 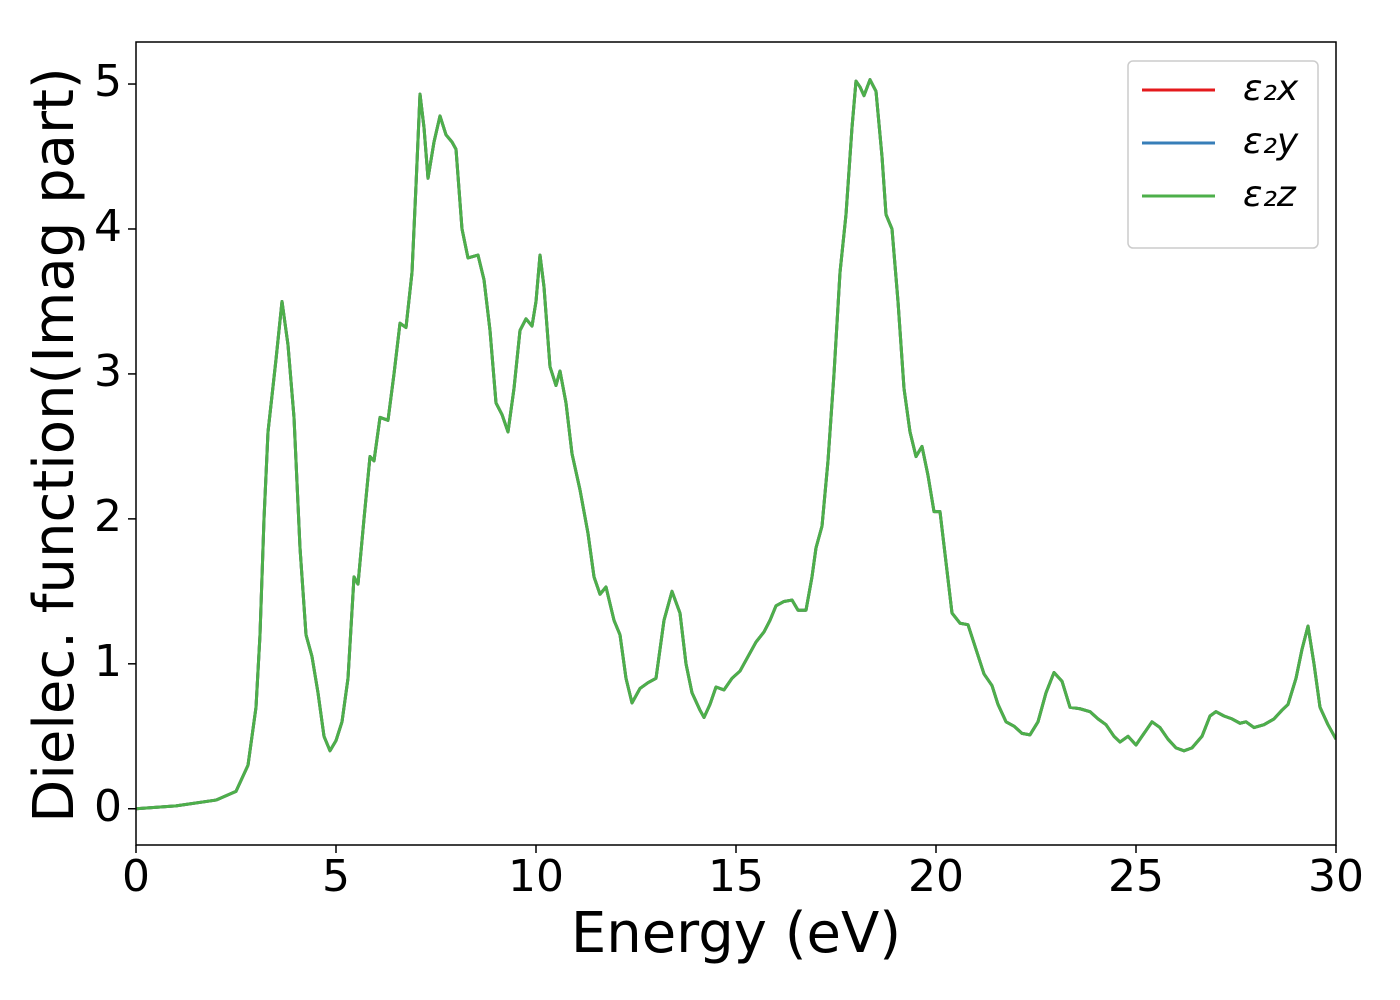 I want to click on x-tick-label: 10, so click(x=536, y=876).